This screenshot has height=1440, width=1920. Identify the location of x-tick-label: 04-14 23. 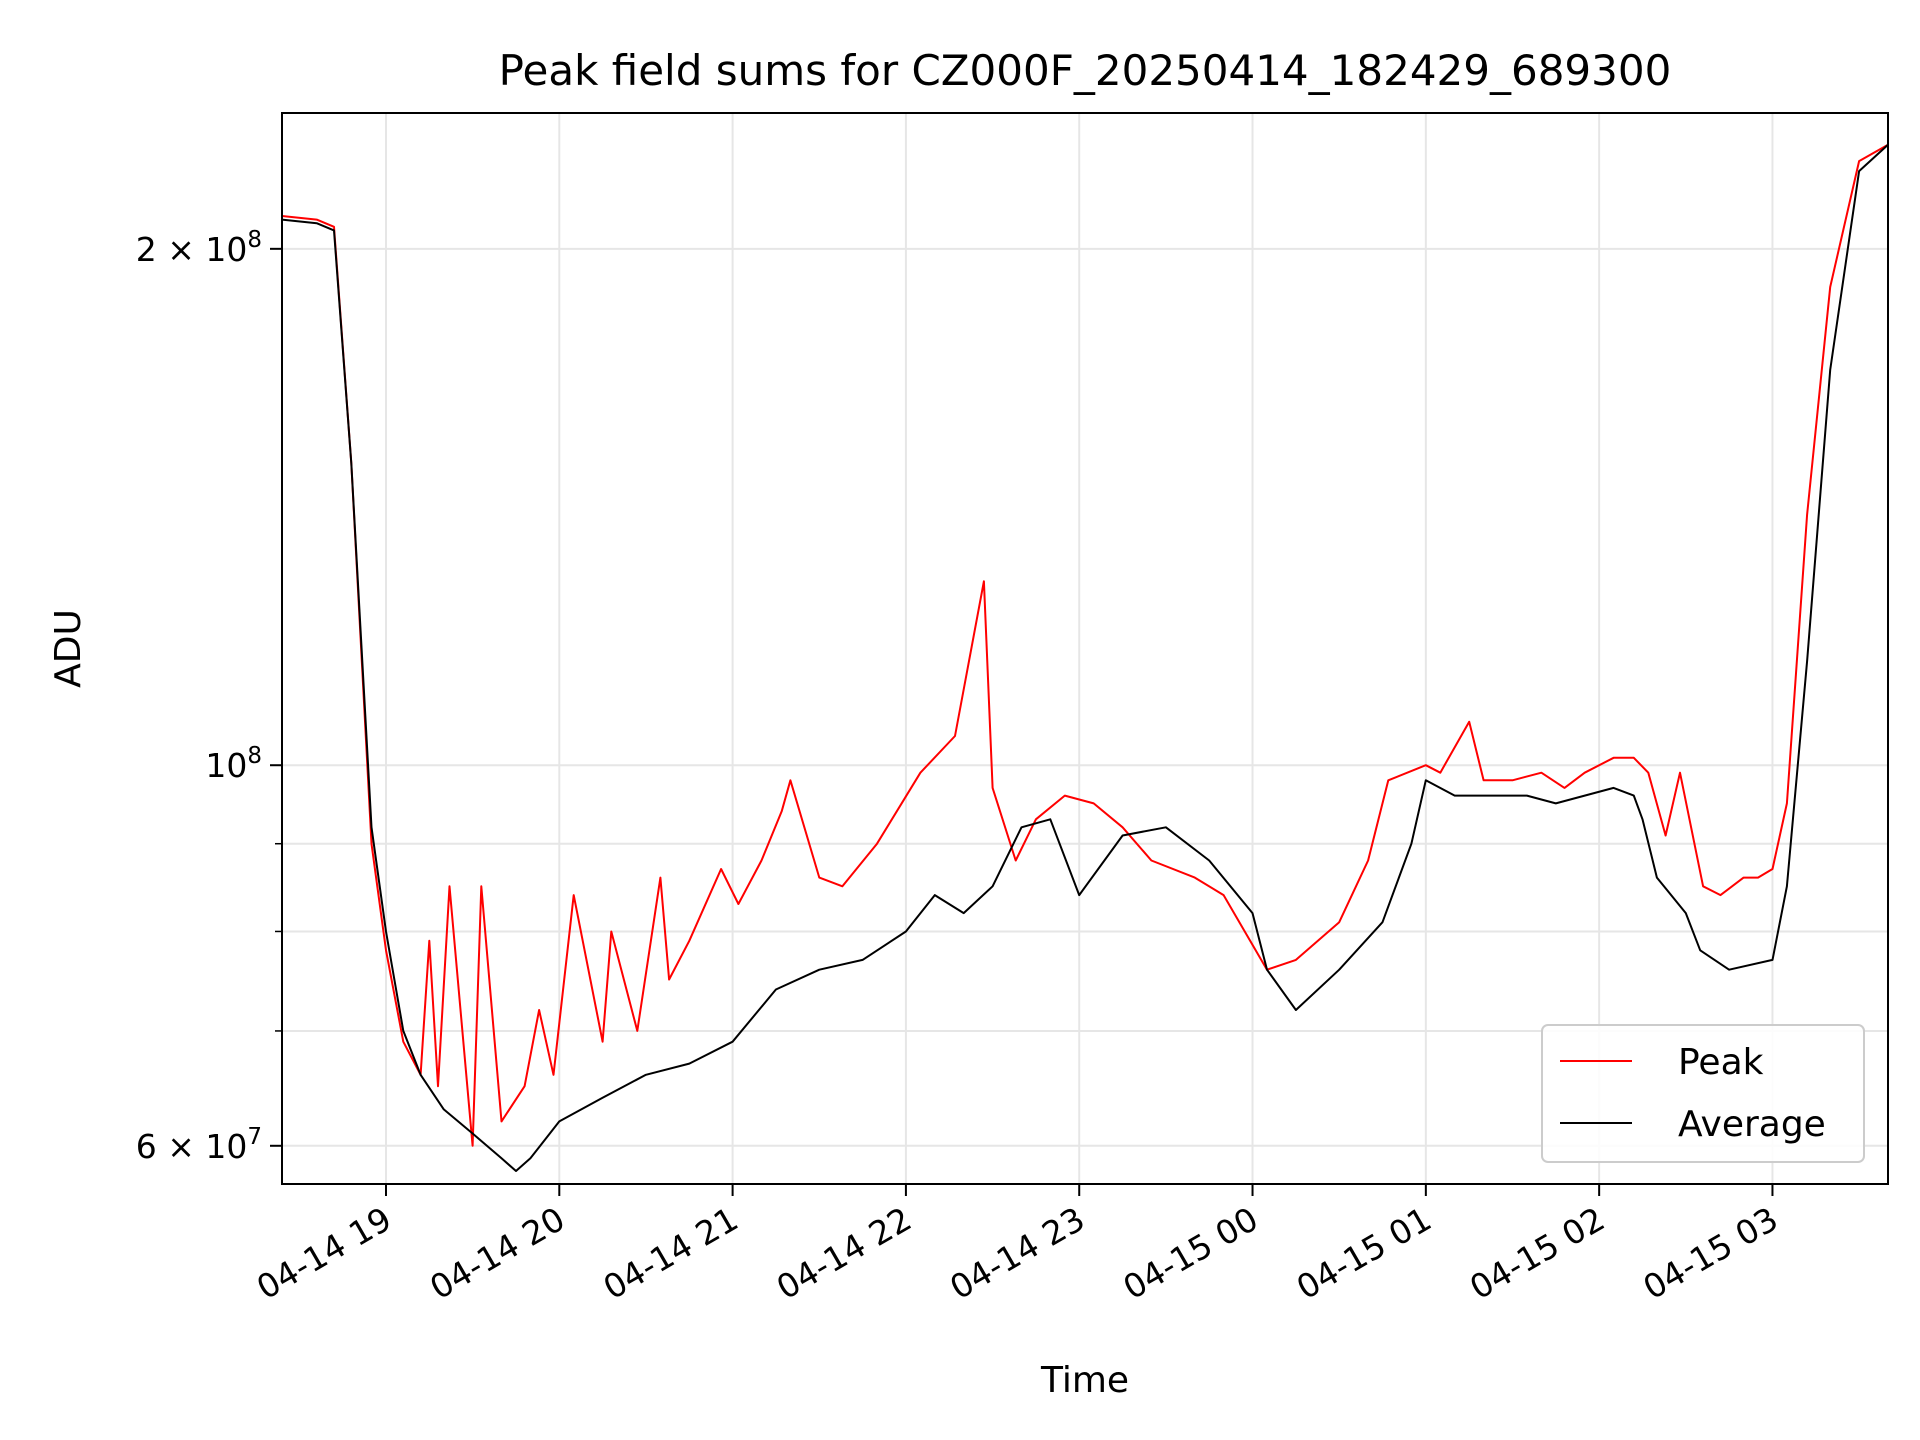
(1017, 1253).